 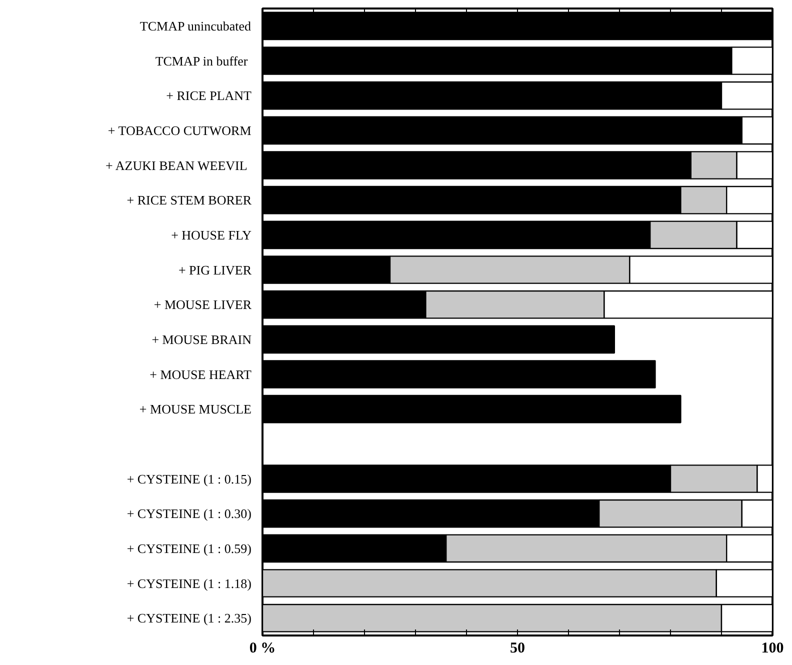 What do you see at coordinates (189, 200) in the screenshot?
I see `y-tick-label: + RICE STEM BORER` at bounding box center [189, 200].